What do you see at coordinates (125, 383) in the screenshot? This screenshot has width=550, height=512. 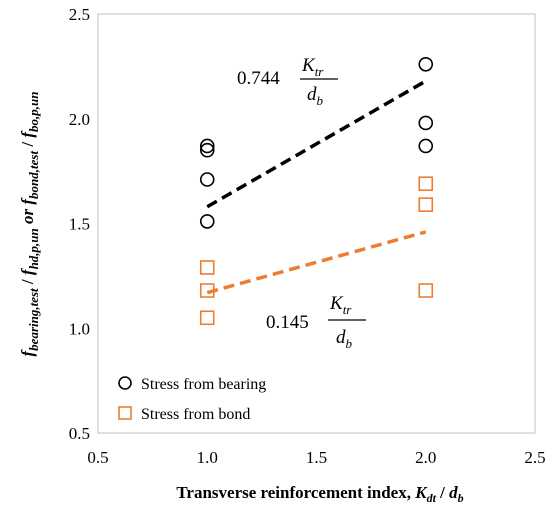 I see `legend-circle-marker` at bounding box center [125, 383].